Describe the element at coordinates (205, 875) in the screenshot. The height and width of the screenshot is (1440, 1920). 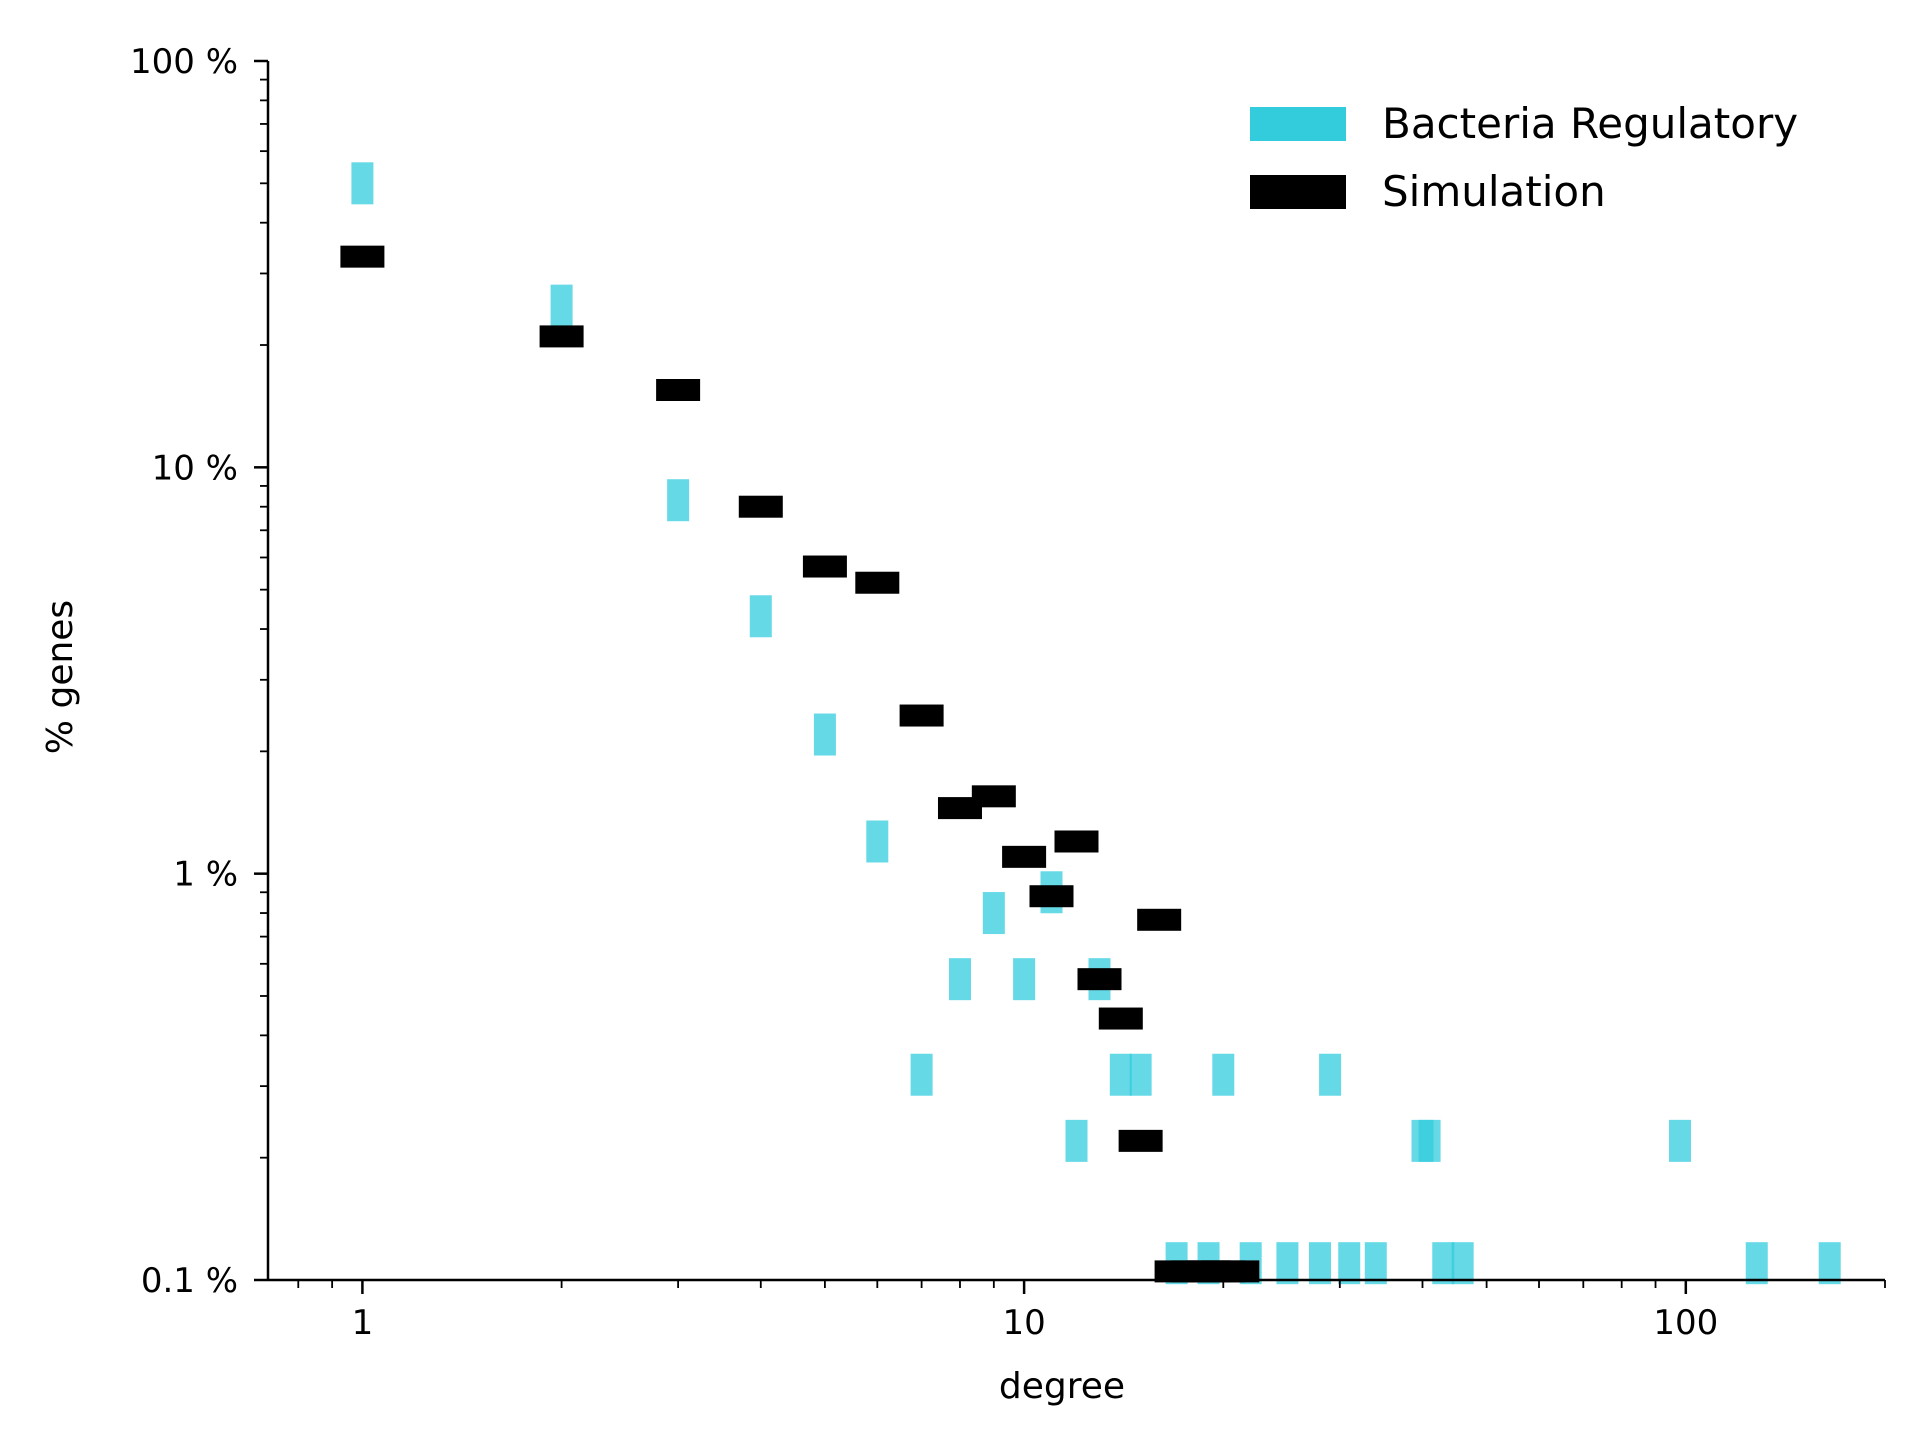
I see `y-tick-label: 1 %` at that location.